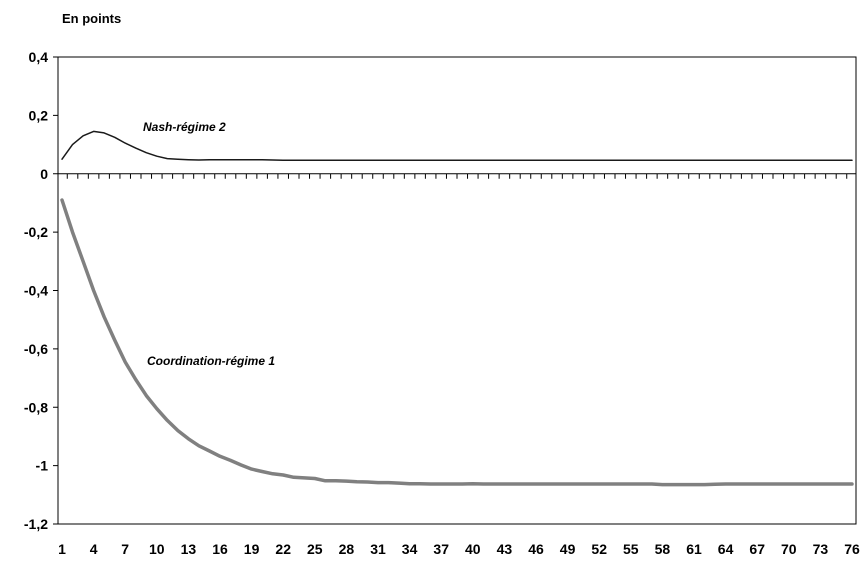 The width and height of the screenshot is (866, 567). What do you see at coordinates (536, 549) in the screenshot?
I see `x-tick-label: 46` at bounding box center [536, 549].